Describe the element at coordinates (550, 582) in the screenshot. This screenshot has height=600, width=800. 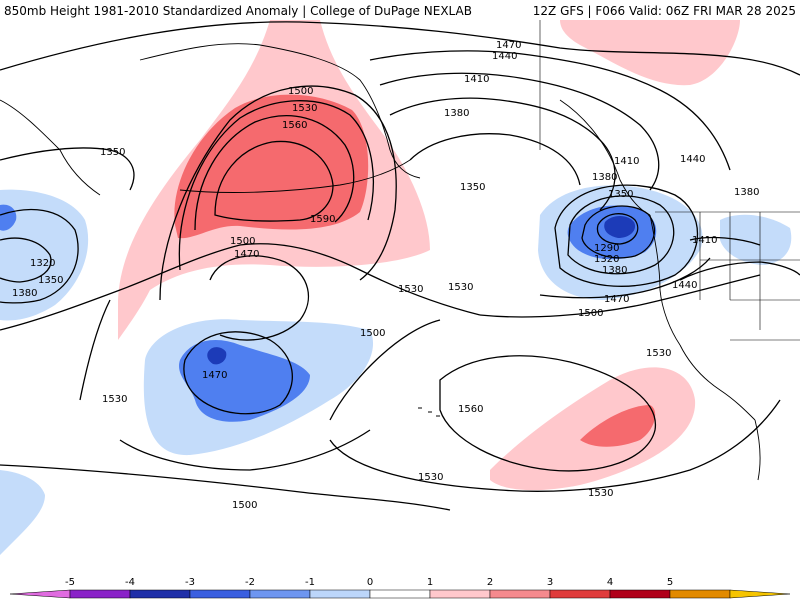
I see `colorbar-tick-label: 3` at that location.